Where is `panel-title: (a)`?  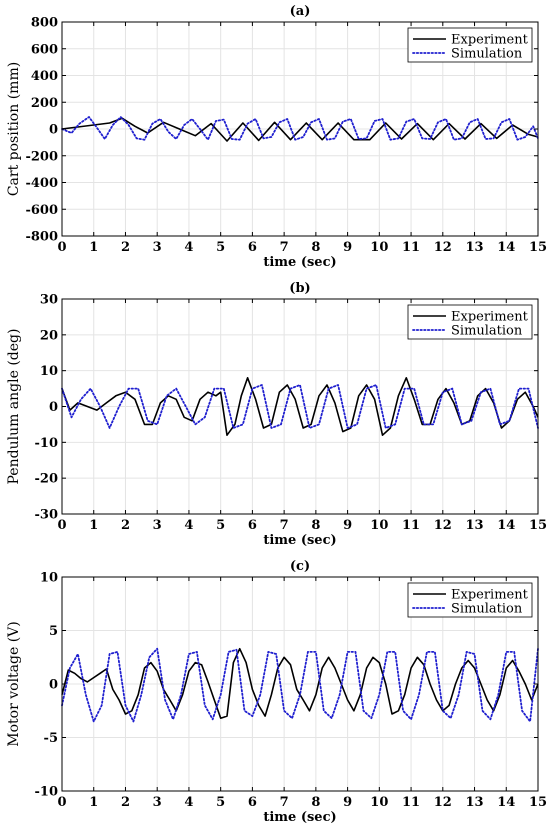 panel-title: (a) is located at coordinates (300, 11).